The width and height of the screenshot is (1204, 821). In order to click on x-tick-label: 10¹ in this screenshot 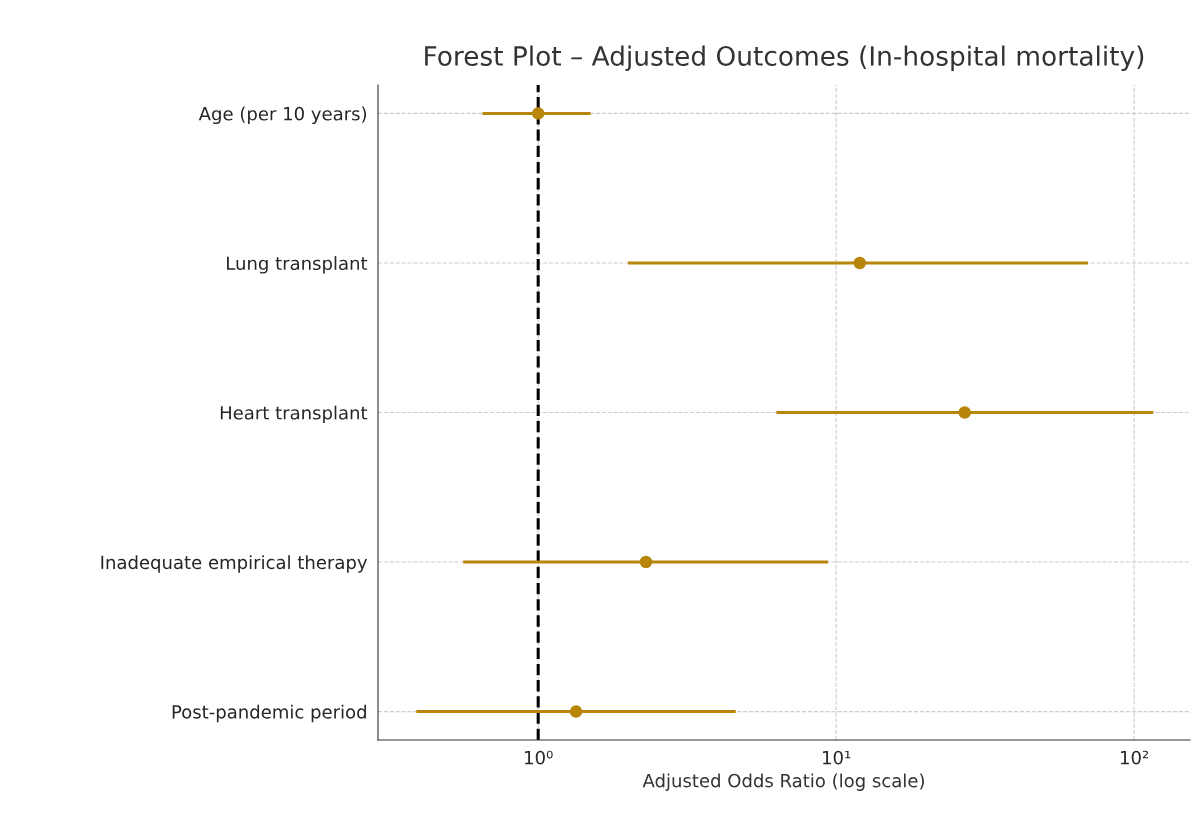, I will do `click(837, 757)`.